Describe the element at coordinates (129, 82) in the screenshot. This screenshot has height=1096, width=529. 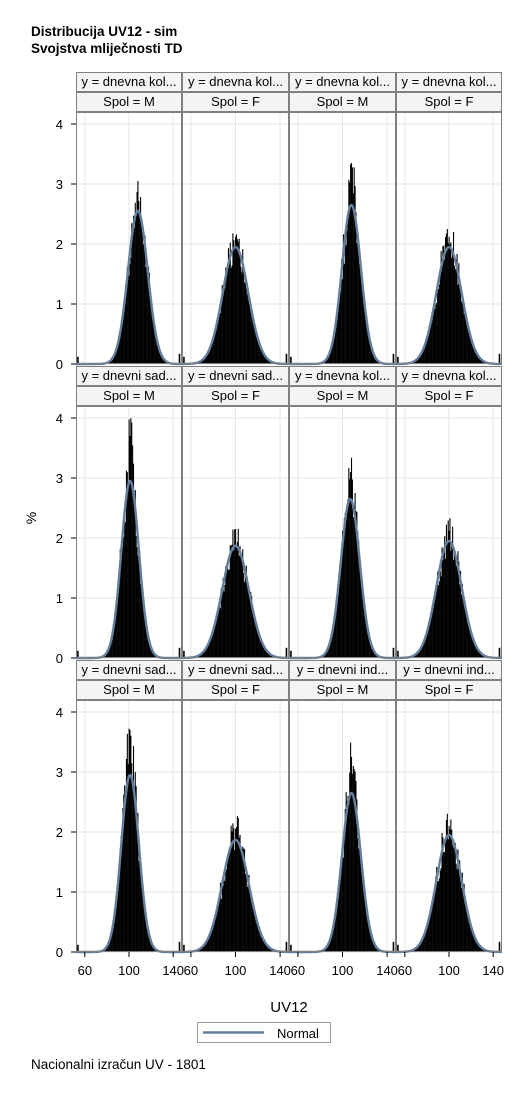
I see `panel-row-header` at that location.